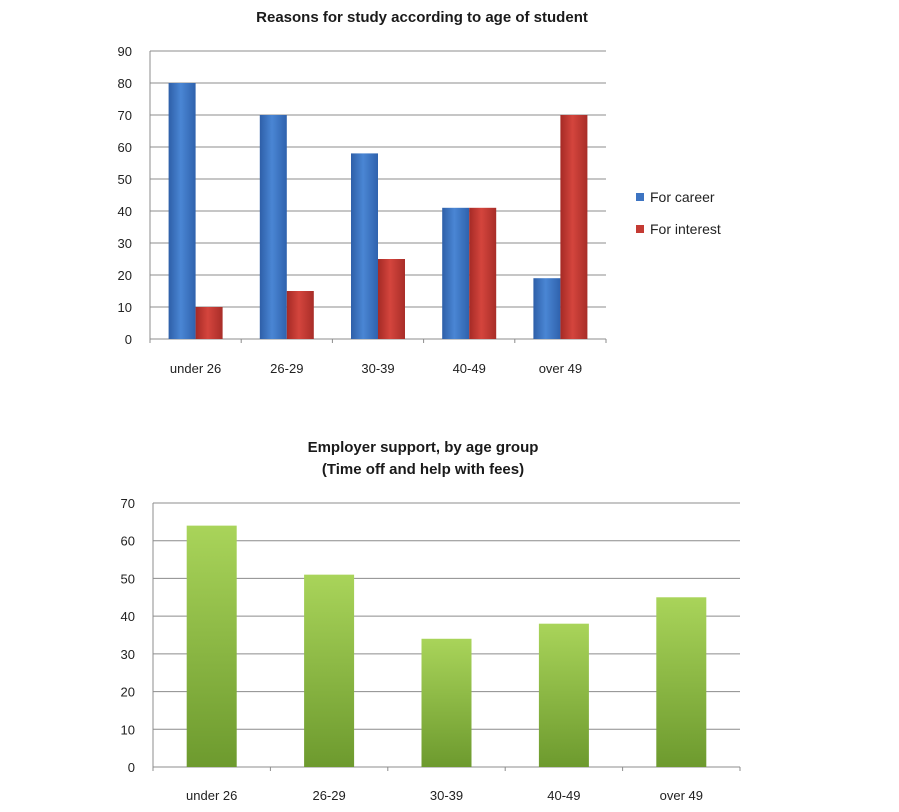 The width and height of the screenshot is (899, 812). I want to click on chart1-x-tick-label: 30-39, so click(377, 368).